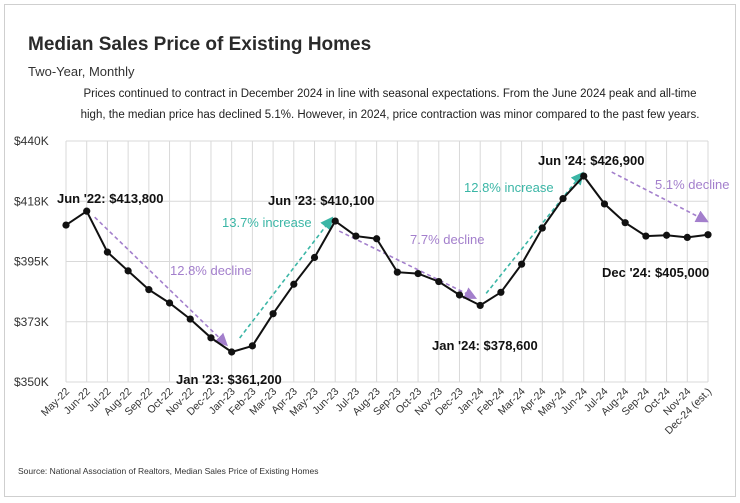  I want to click on trend-label-increase: 13.7% increase, so click(267, 222).